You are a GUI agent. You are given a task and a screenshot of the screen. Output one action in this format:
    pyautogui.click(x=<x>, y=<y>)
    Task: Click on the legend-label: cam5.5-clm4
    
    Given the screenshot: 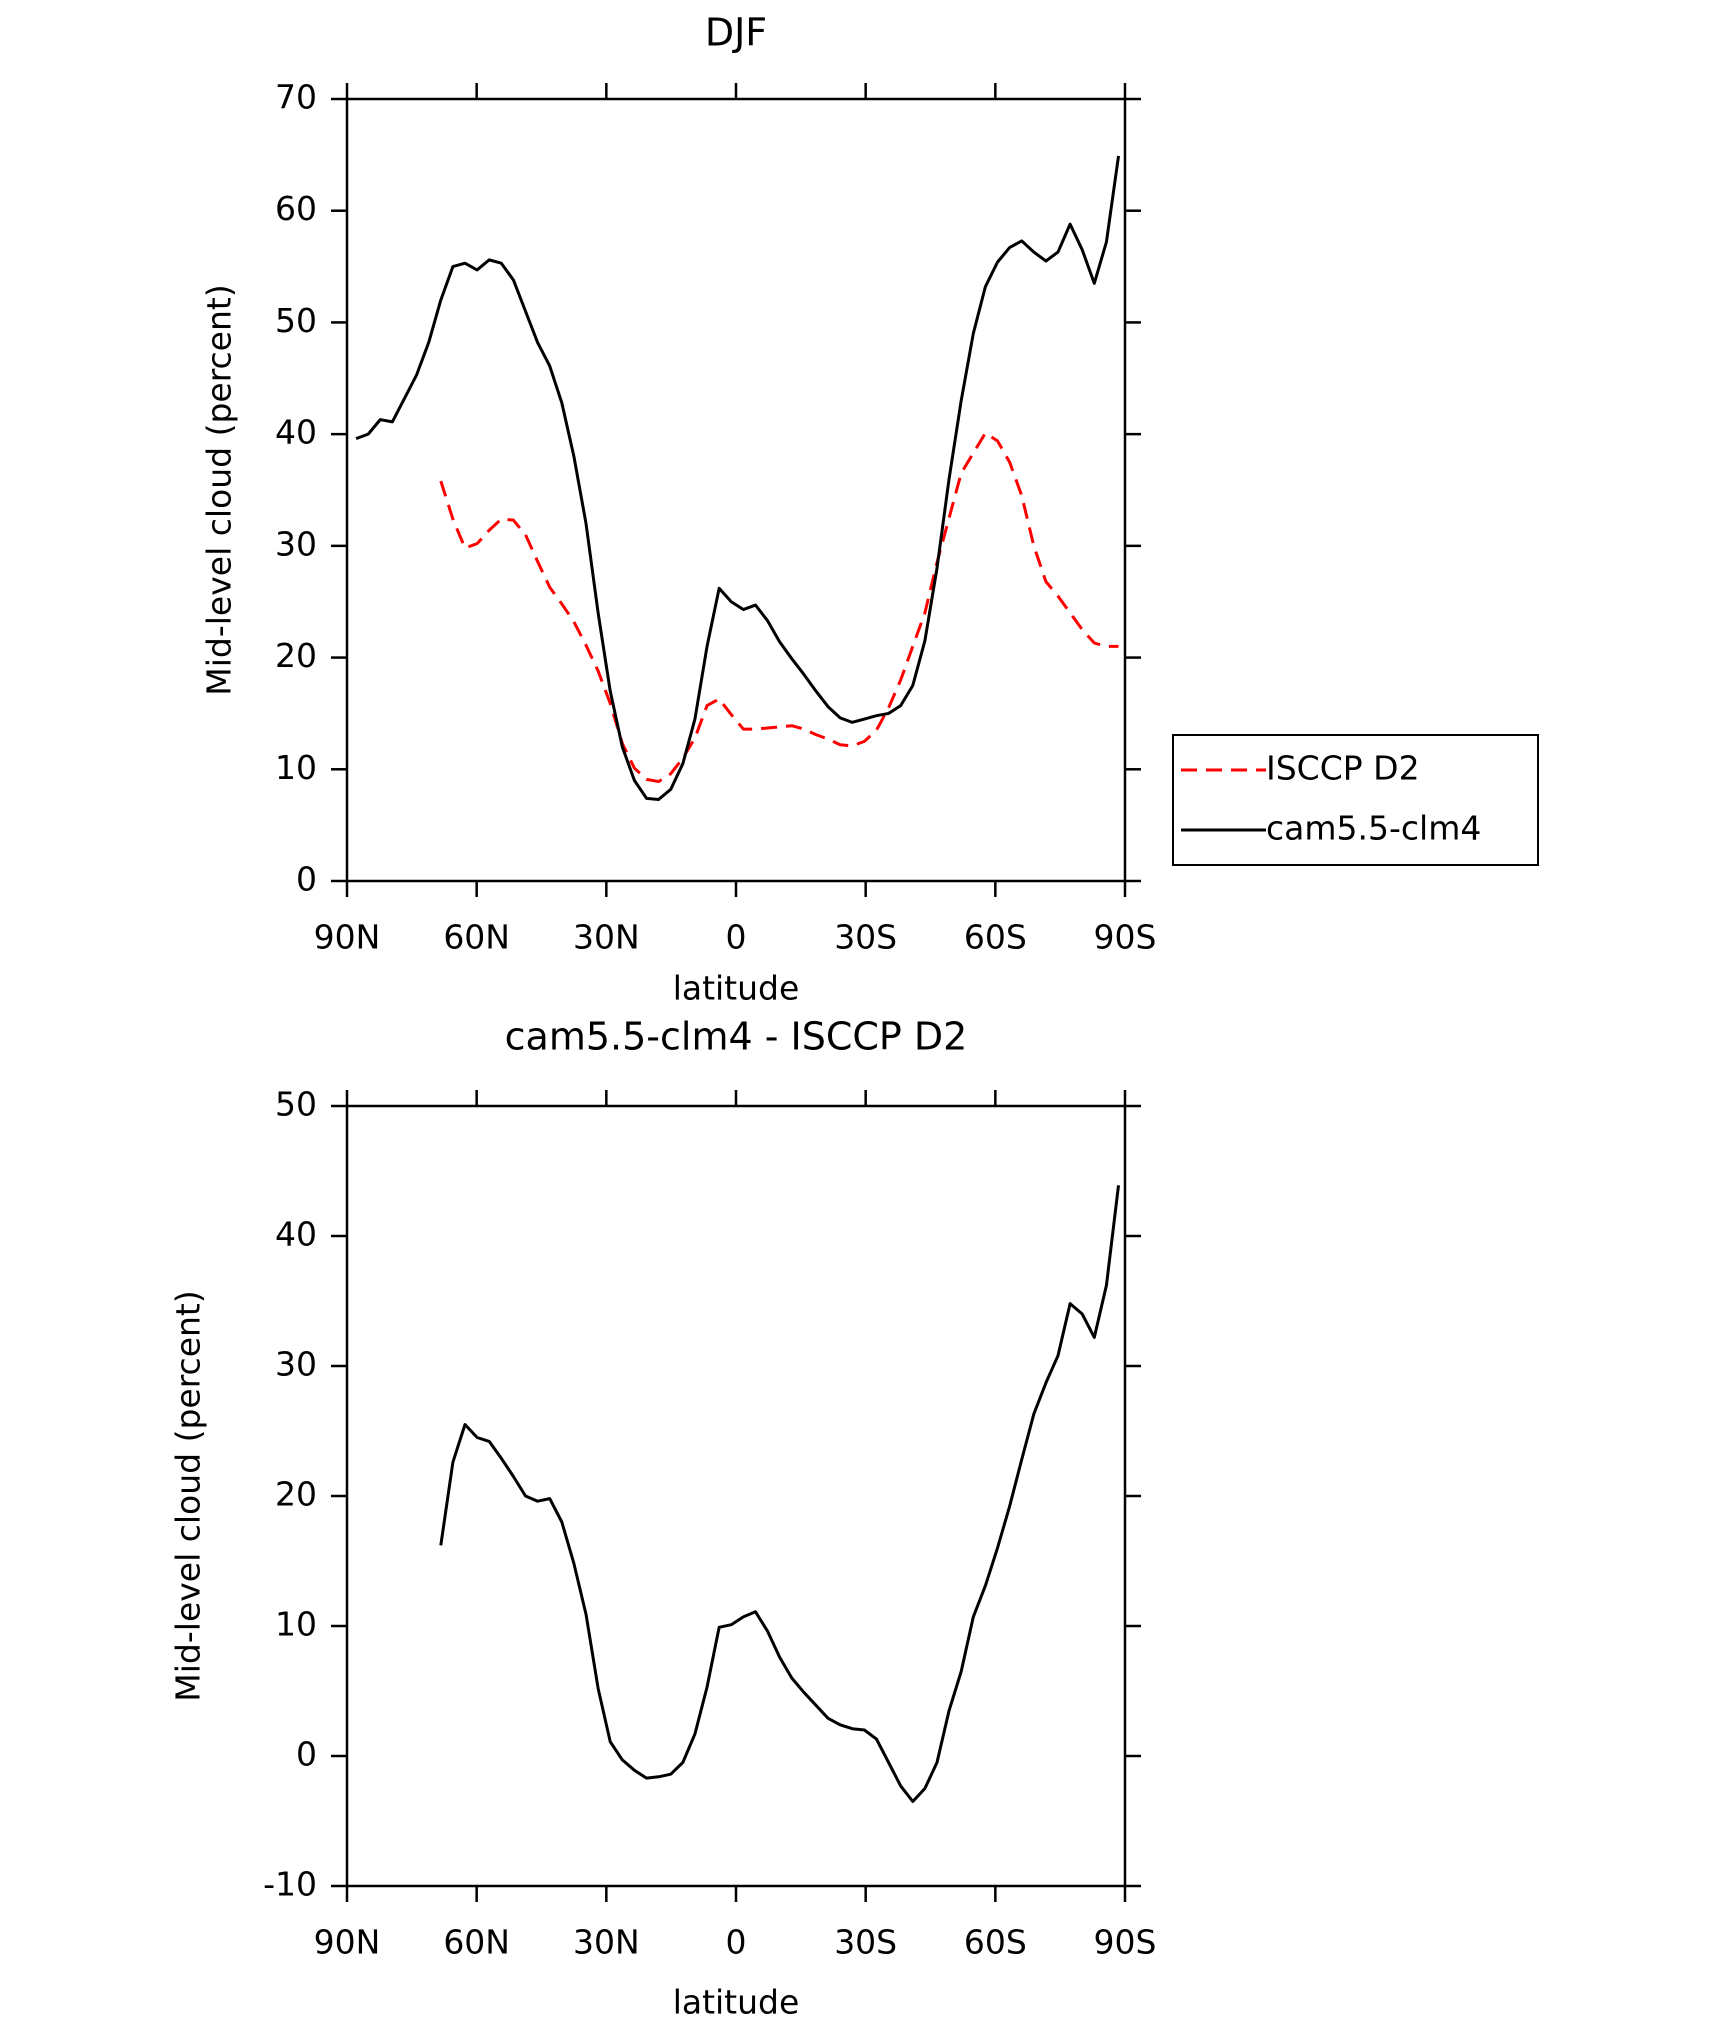 What is the action you would take?
    pyautogui.click(x=1373, y=828)
    